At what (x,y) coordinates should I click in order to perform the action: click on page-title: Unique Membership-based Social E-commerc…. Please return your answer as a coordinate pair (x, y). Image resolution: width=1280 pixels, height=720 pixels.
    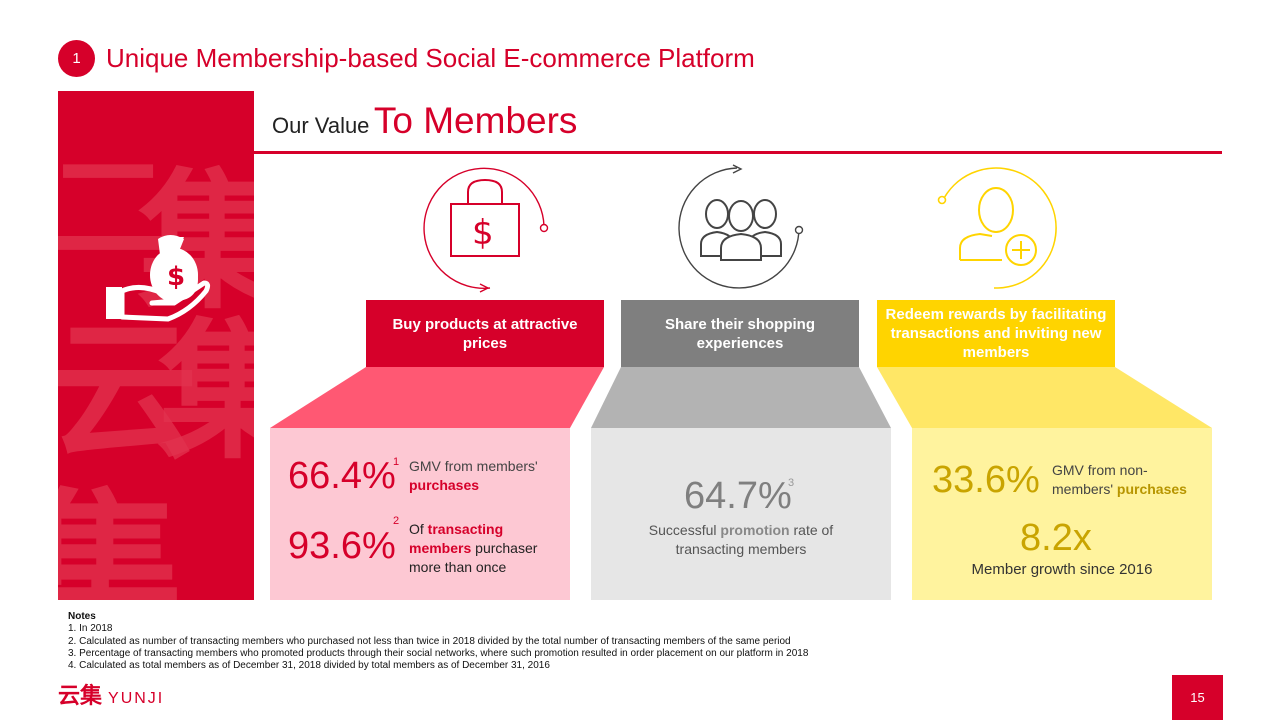
    Looking at the image, I should click on (430, 58).